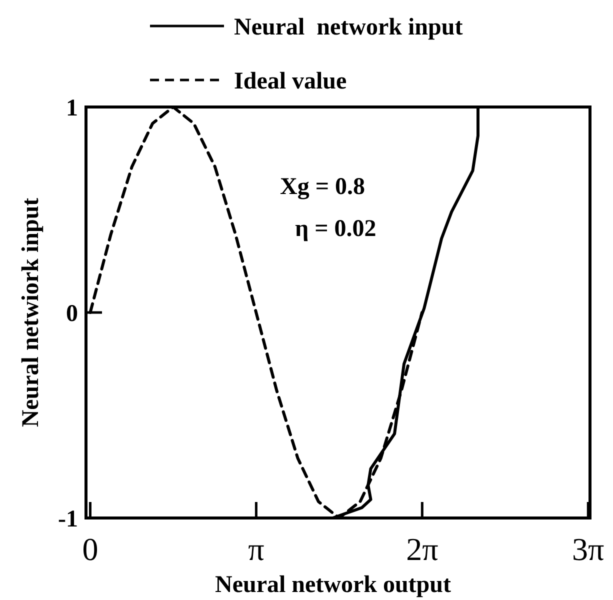 The height and width of the screenshot is (600, 613). Describe the element at coordinates (335, 229) in the screenshot. I see `annotation: η = 0.02` at that location.